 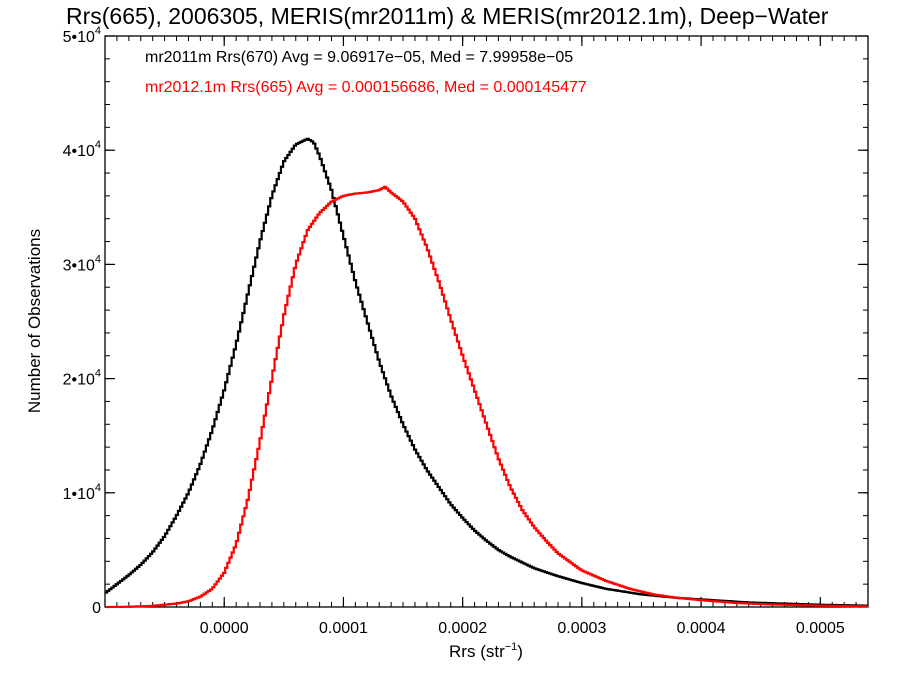 I want to click on x-tick-label: 0.0004, so click(x=701, y=628).